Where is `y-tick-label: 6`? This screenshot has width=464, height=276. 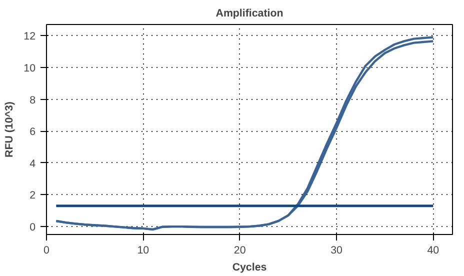 y-tick-label: 6 is located at coordinates (33, 132).